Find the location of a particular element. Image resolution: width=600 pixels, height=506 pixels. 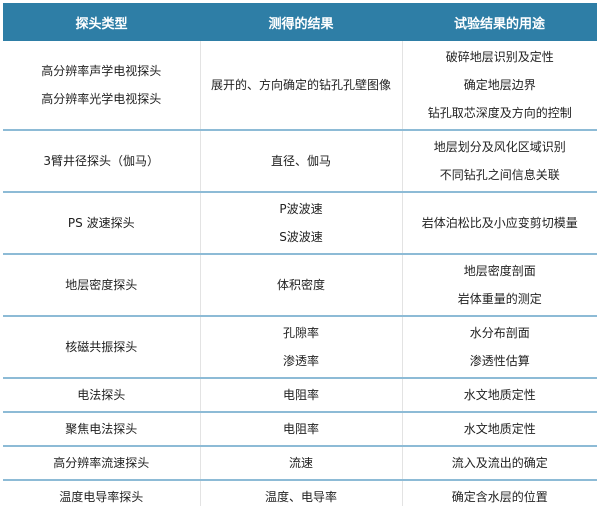

cell-use: 地层密度剖面 岩体重量的测定 is located at coordinates (499, 285).